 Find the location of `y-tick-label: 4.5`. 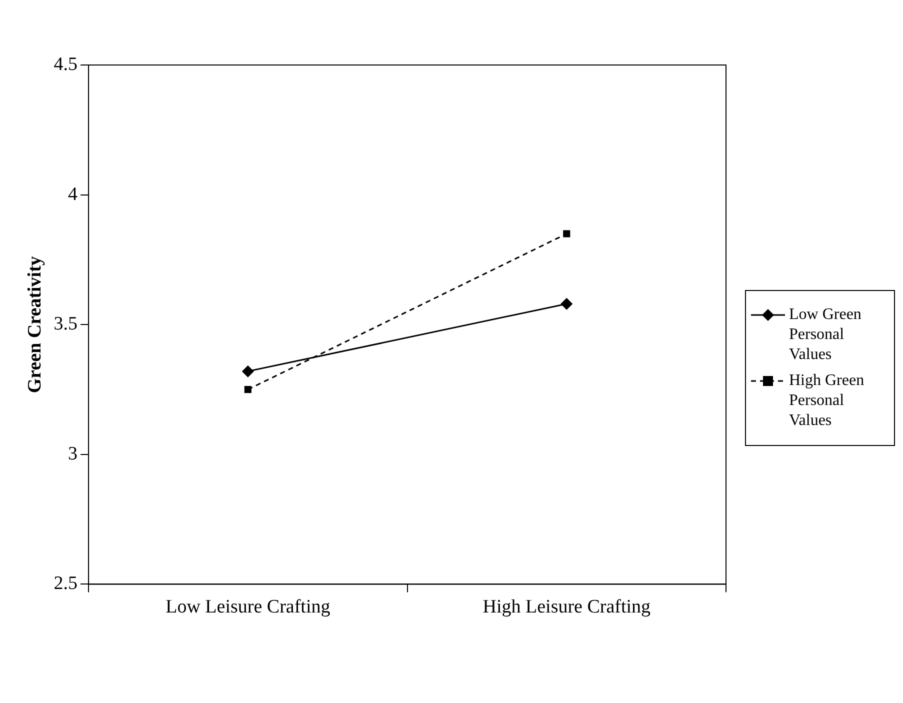

y-tick-label: 4.5 is located at coordinates (66, 64).